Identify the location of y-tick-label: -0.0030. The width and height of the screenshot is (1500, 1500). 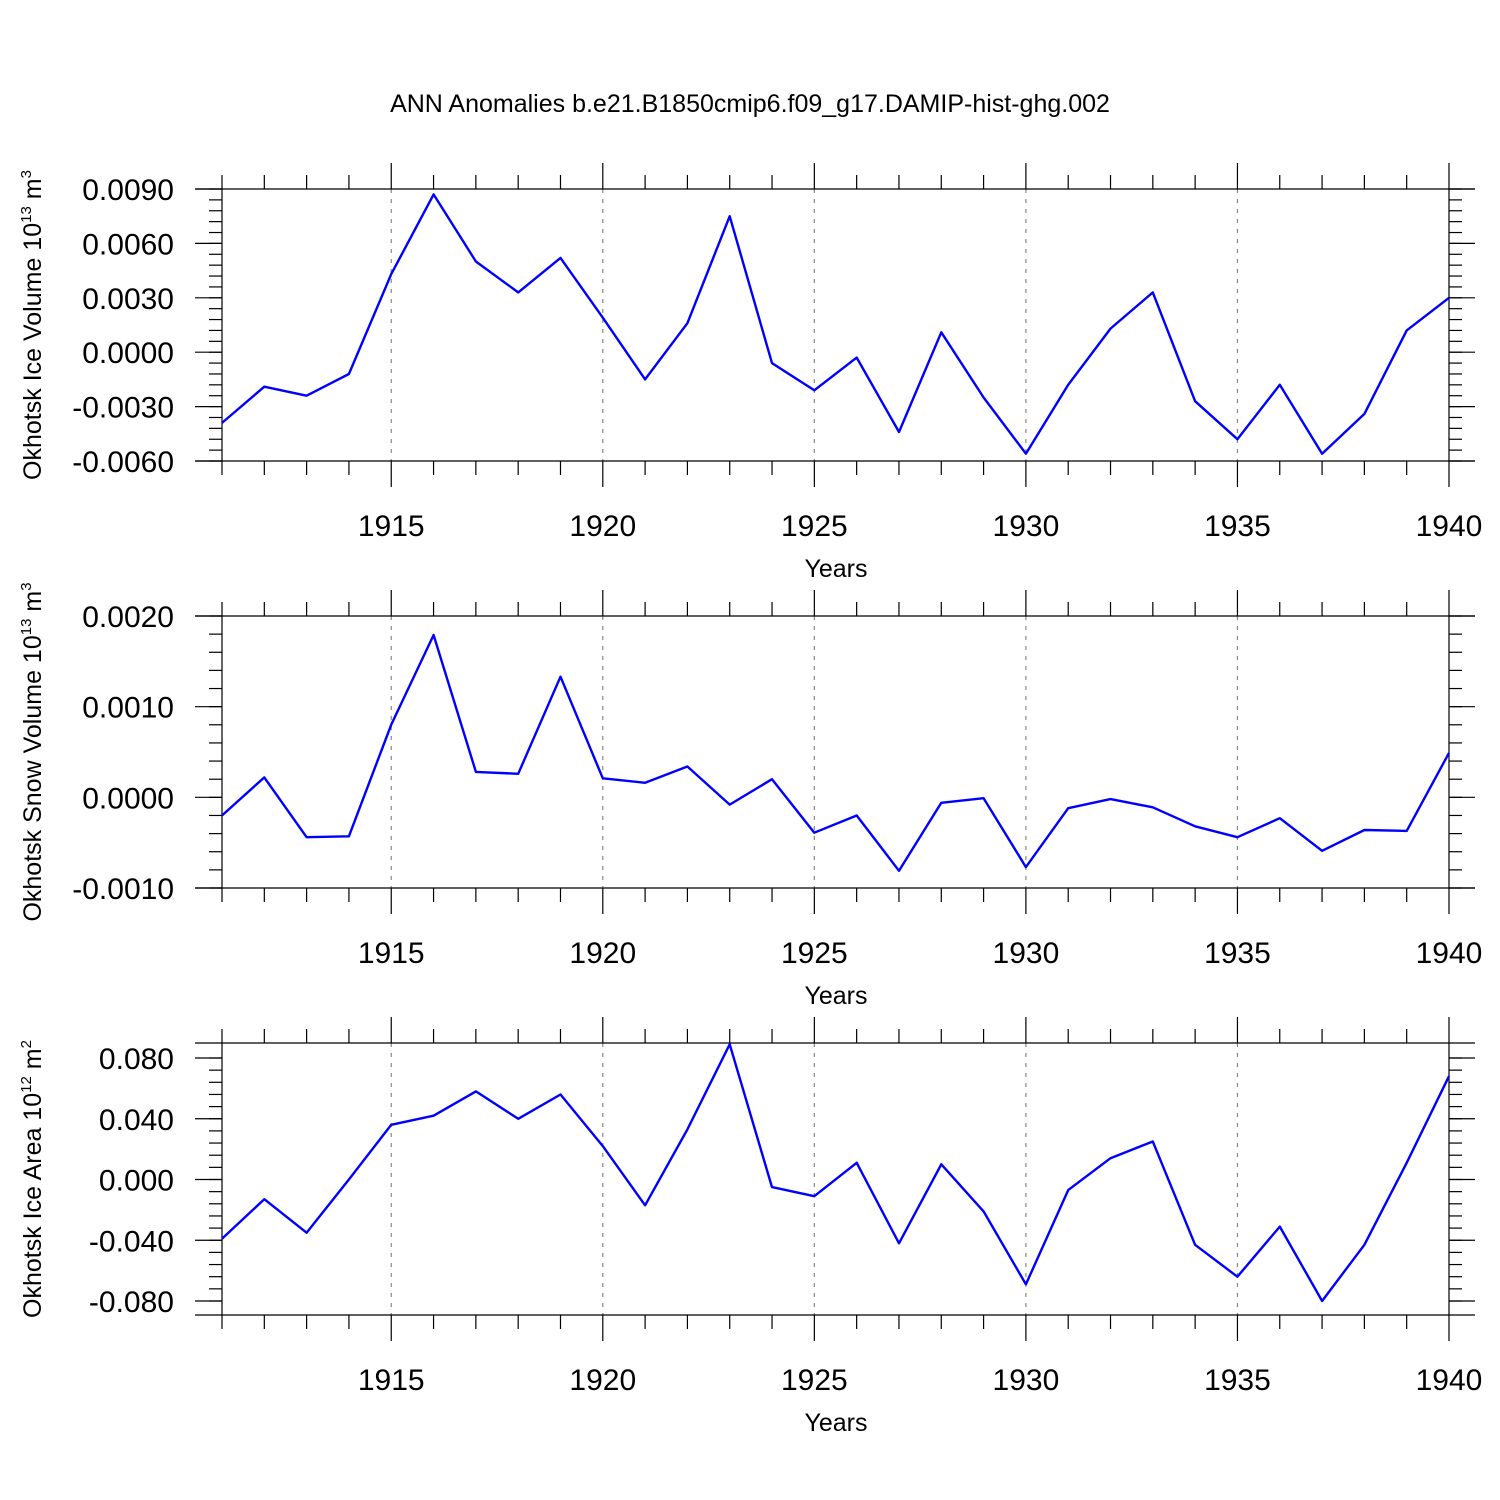
(123, 408).